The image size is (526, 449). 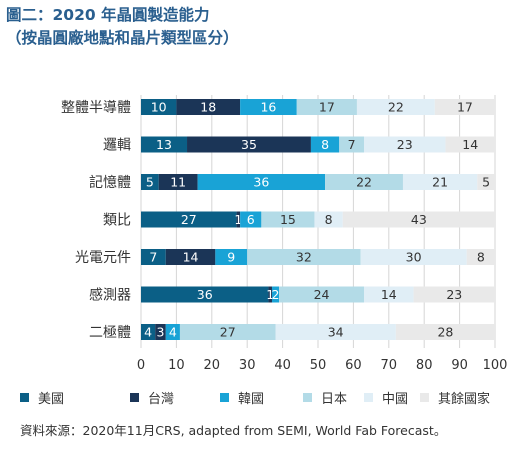 I want to click on x-tick-label: 60, so click(x=353, y=365).